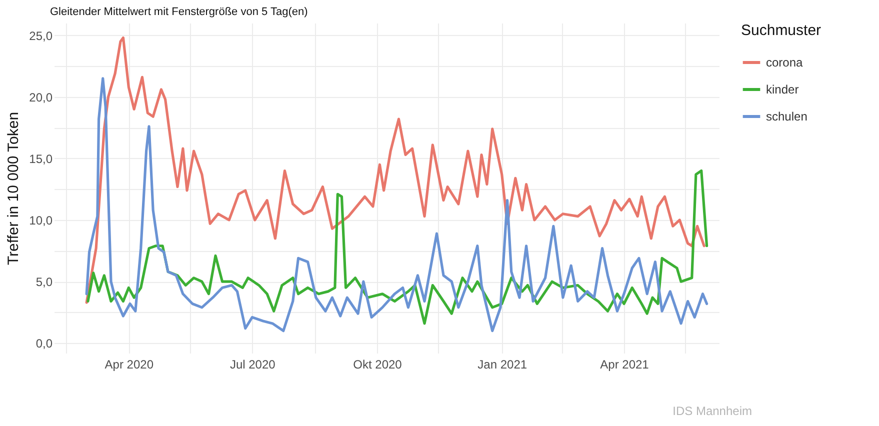 The width and height of the screenshot is (879, 426). Describe the element at coordinates (13, 189) in the screenshot. I see `y-axis-title: Treffer in 10 000 Token` at that location.